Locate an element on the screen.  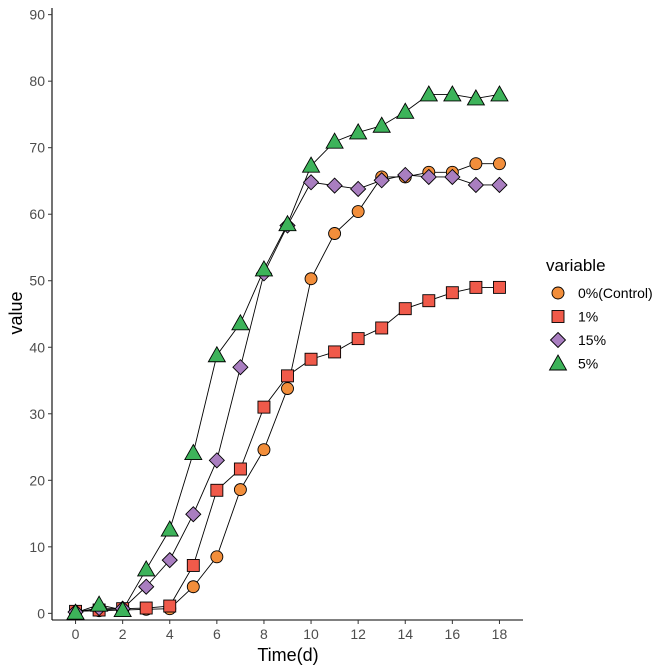
x-tick-label: 6 is located at coordinates (217, 634).